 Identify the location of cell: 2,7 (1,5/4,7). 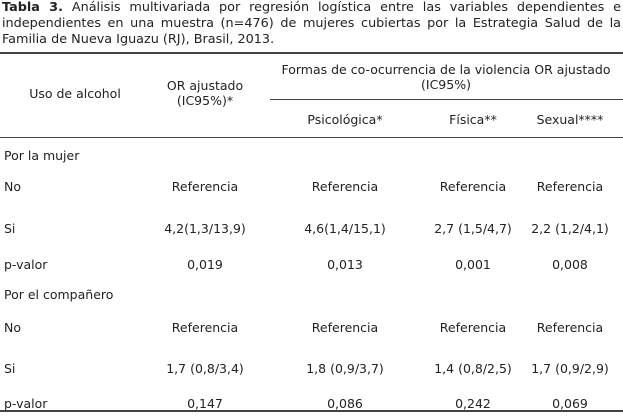
(473, 228).